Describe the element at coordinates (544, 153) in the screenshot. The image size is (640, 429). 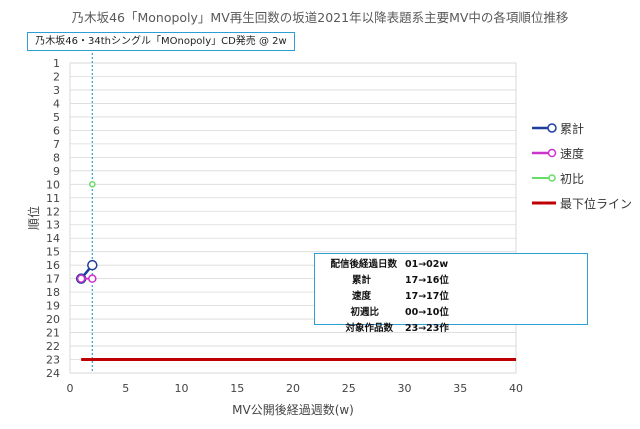
I see `legend-marker-speed` at that location.